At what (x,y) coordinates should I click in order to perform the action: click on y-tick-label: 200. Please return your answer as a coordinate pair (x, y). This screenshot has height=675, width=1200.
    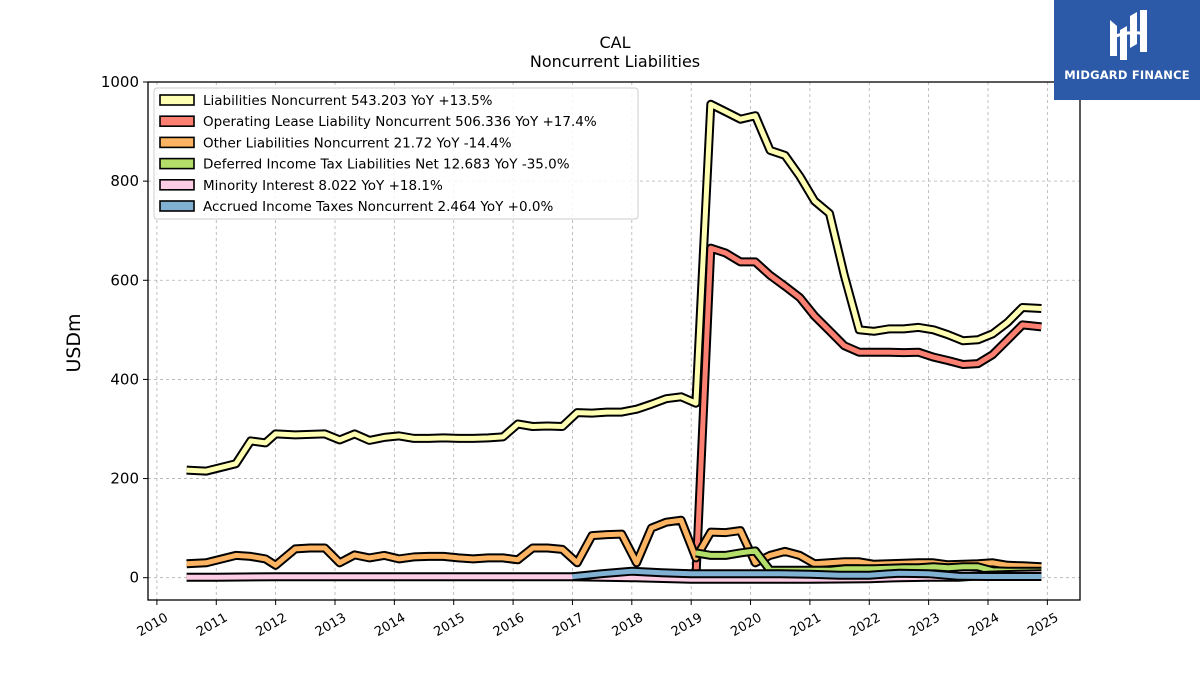
    Looking at the image, I should click on (124, 479).